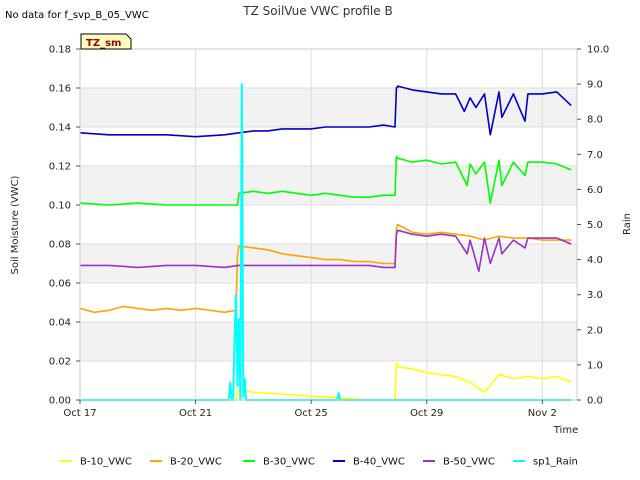 This screenshot has width=640, height=480. Describe the element at coordinates (15, 224) in the screenshot. I see `y-axis-label: Soil Moisture (VWC)` at that location.